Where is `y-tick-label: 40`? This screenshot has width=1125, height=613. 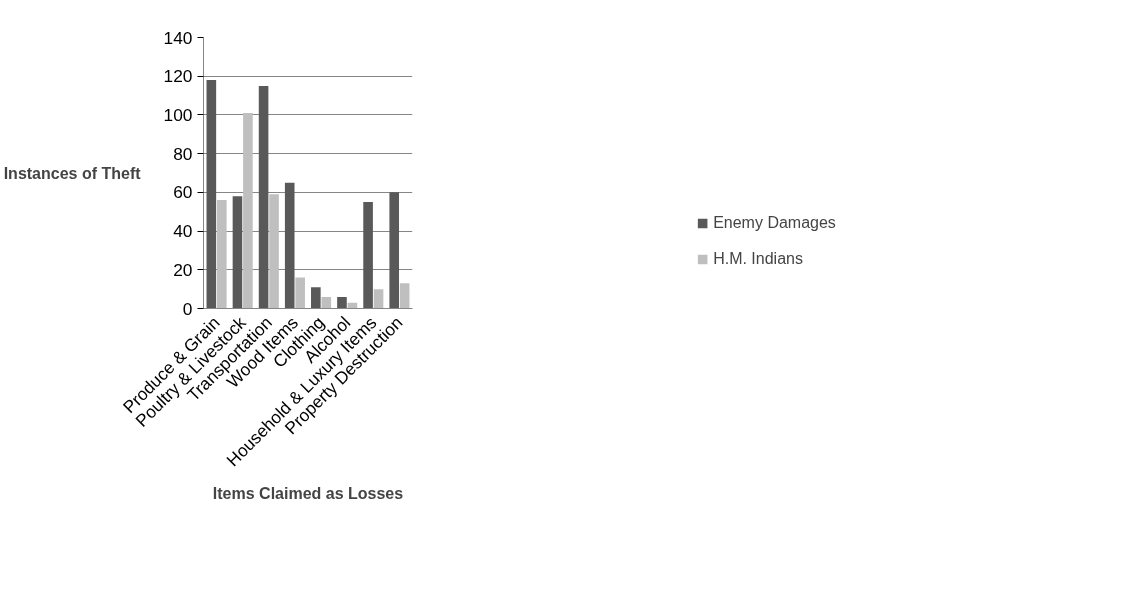
y-tick-label: 40 is located at coordinates (183, 231).